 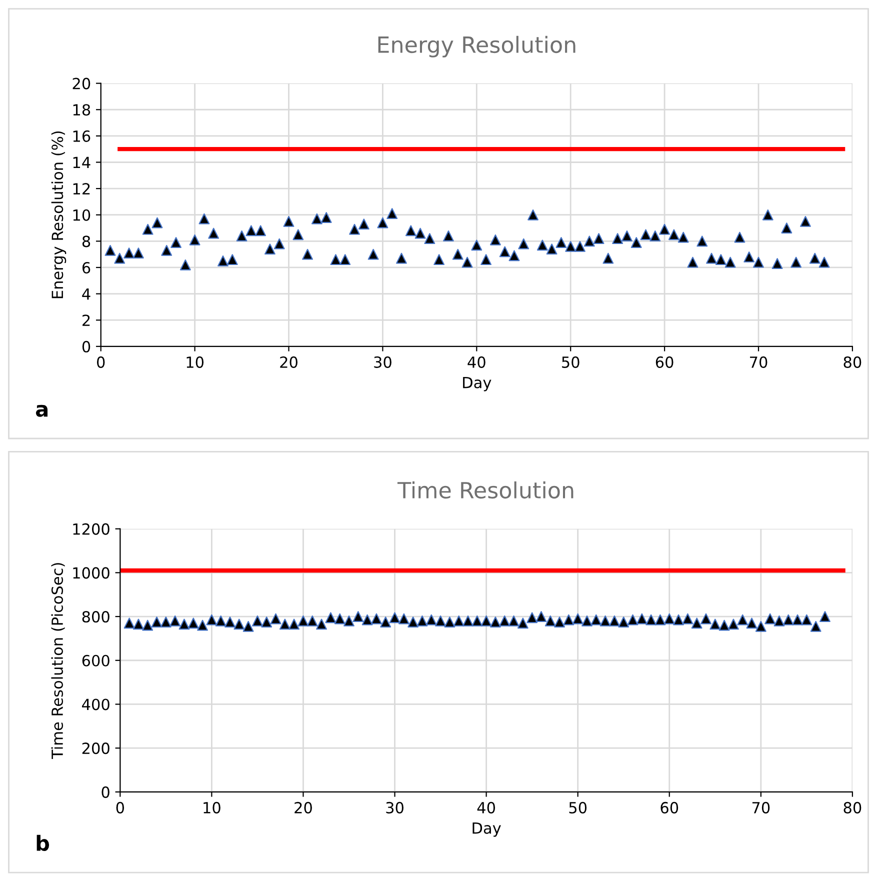 I want to click on y-tick-label: 14, so click(x=81, y=162).